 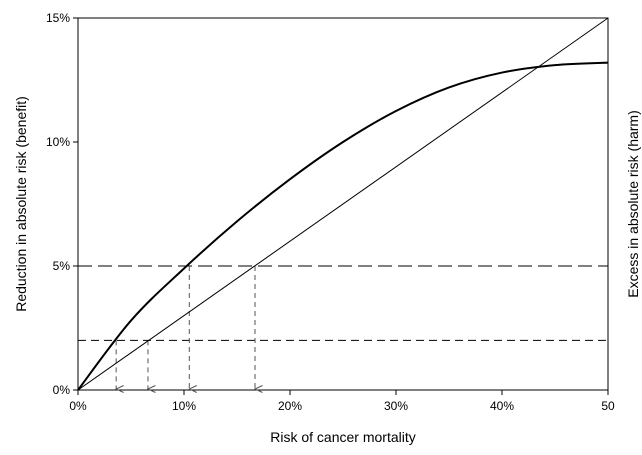 I want to click on y-tick-label-4: 15%, so click(x=58, y=18).